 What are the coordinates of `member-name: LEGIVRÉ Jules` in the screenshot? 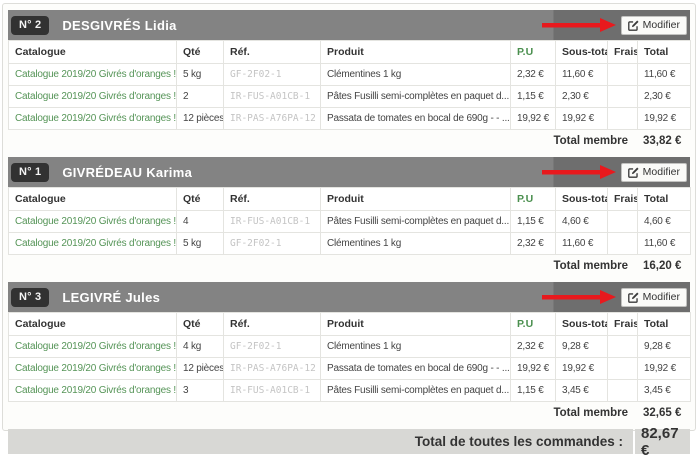 It's located at (111, 297).